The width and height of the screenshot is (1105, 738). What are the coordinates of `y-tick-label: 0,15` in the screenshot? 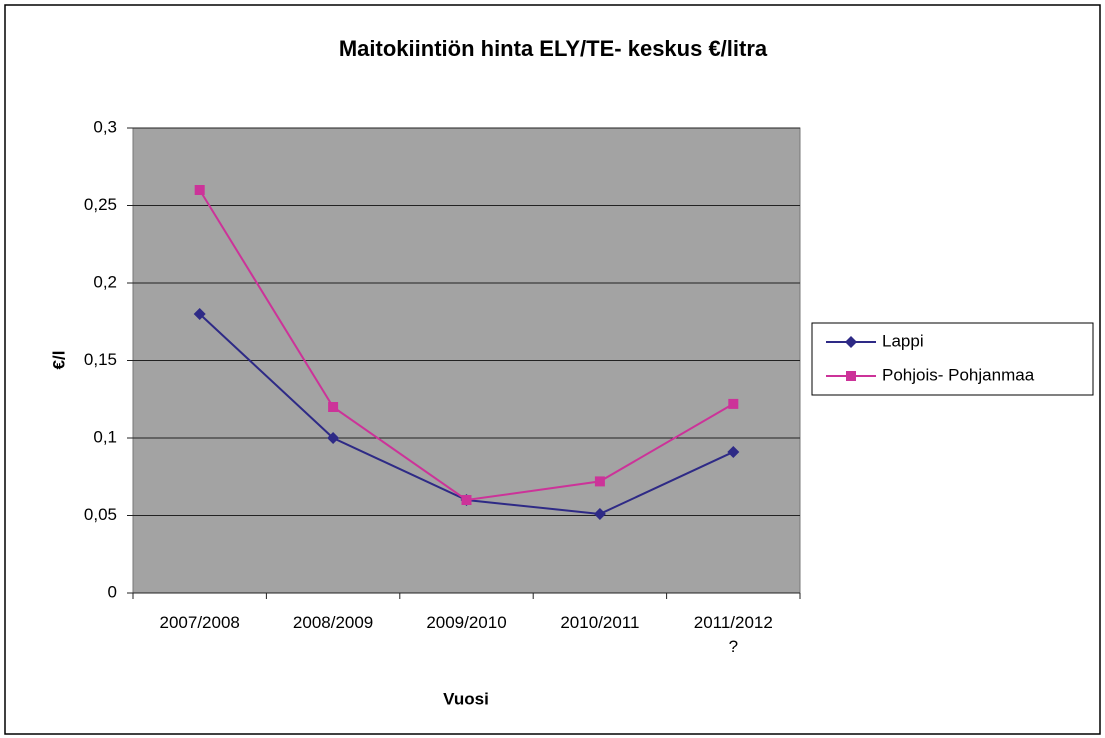 It's located at (100, 359).